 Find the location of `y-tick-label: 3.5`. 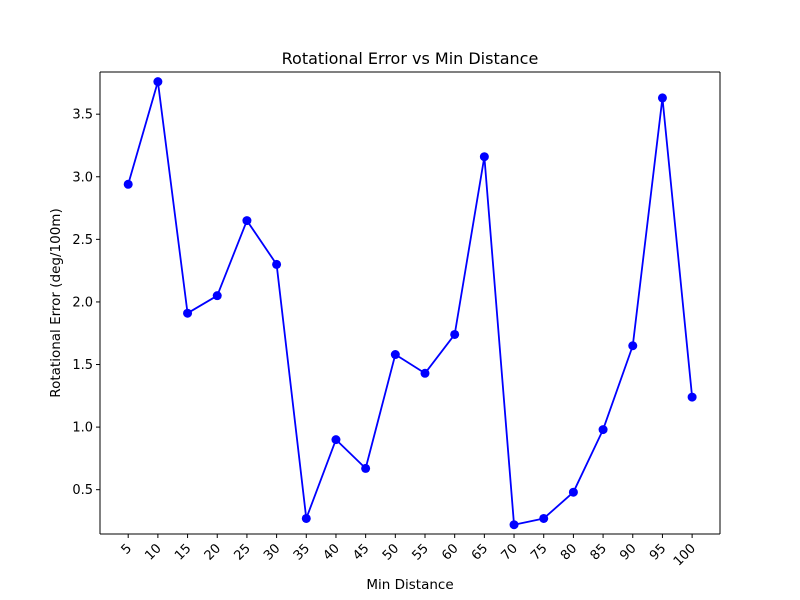

y-tick-label: 3.5 is located at coordinates (82, 115).